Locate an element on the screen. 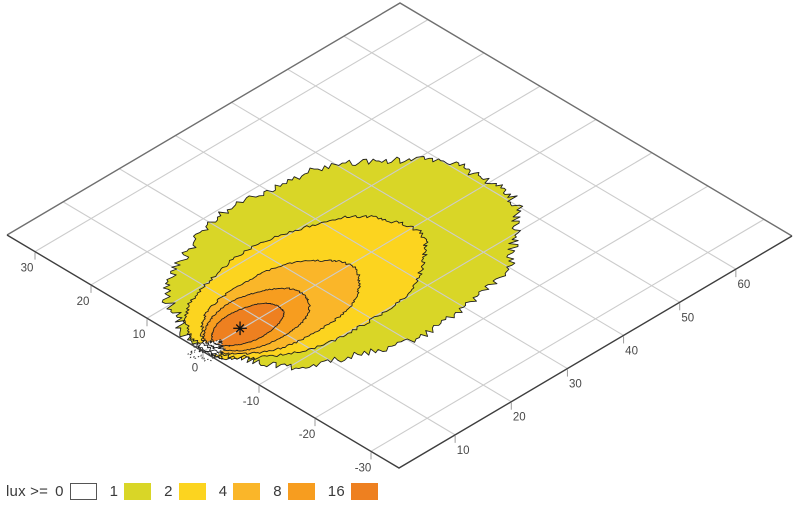 This screenshot has width=800, height=517. asterisk-ray is located at coordinates (240, 328).